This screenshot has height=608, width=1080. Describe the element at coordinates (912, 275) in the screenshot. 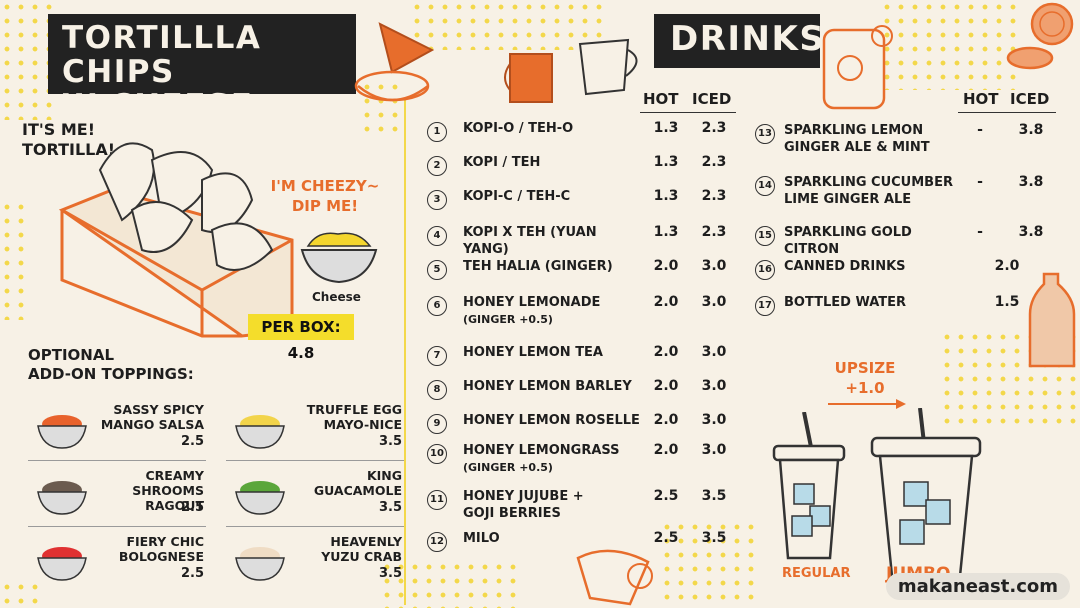

I see `drink-item: 16 CANNED DRINKS 2.0` at that location.